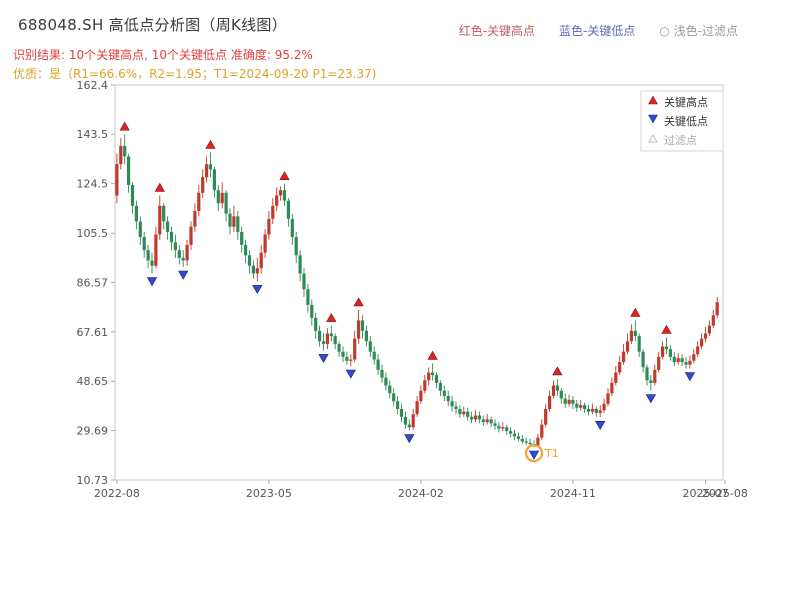 Image resolution: width=800 pixels, height=600 pixels. What do you see at coordinates (686, 102) in the screenshot?
I see `svg-text: 关键高点` at bounding box center [686, 102].